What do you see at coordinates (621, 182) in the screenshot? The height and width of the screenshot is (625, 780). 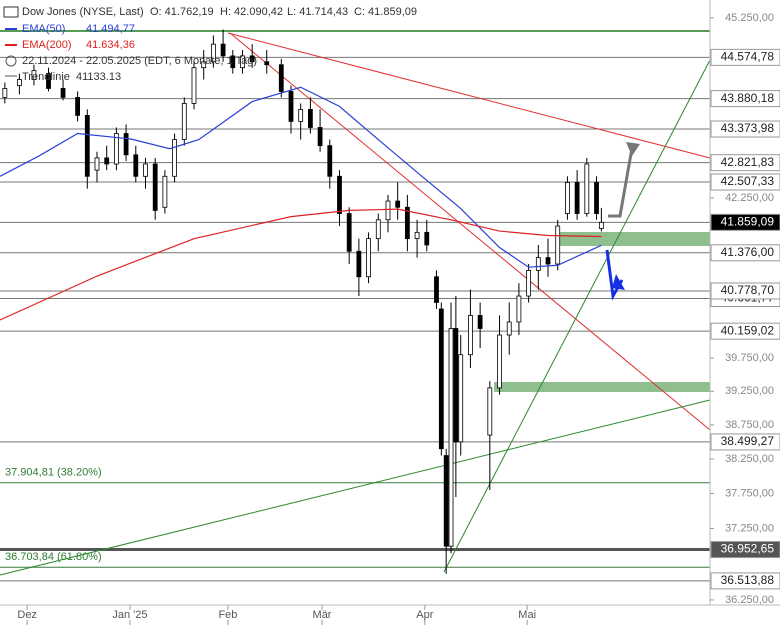 I see `forecast-arrow` at bounding box center [621, 182].